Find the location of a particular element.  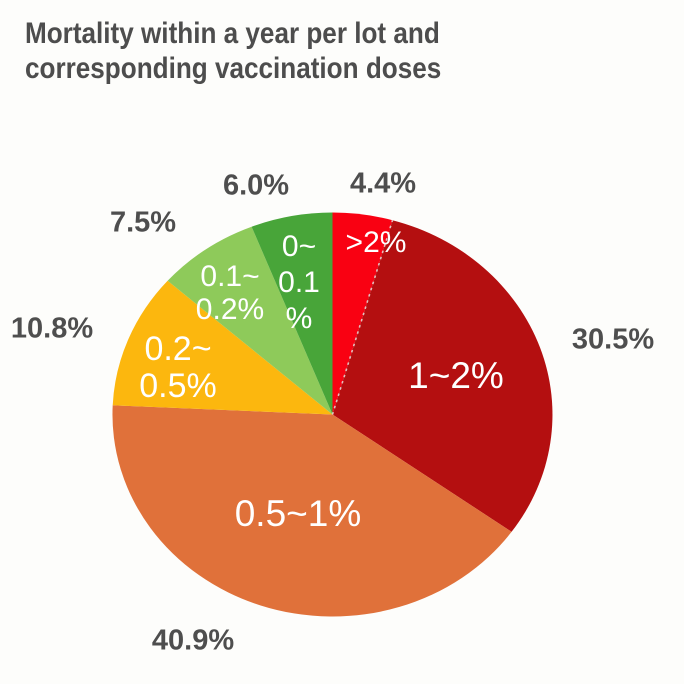

chart-title-line1: Mortality within a year per lot and is located at coordinates (232, 33).